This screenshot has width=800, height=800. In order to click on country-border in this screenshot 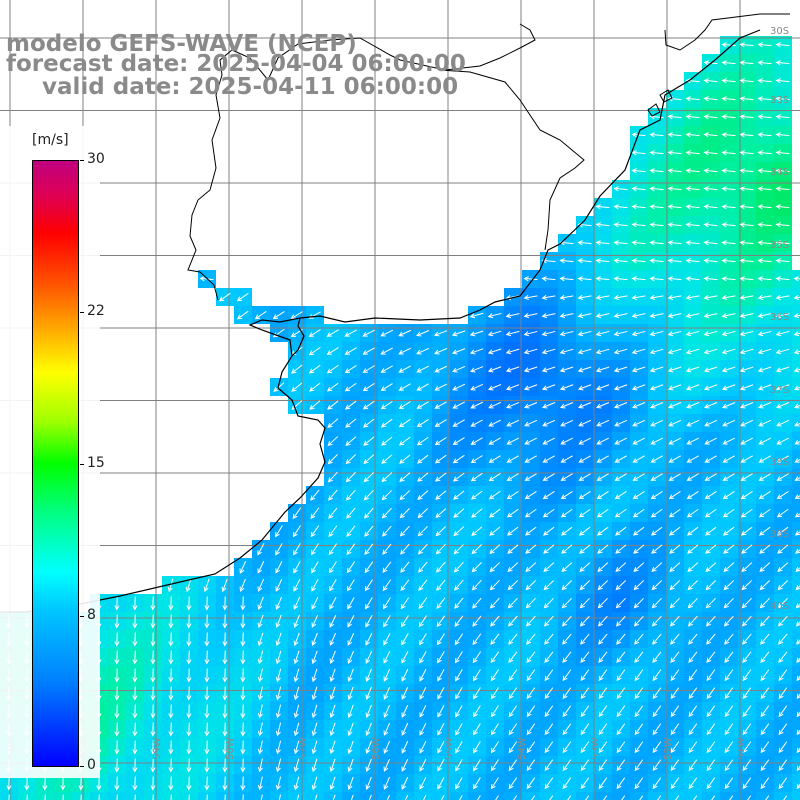, I will do `click(210, 175)`.